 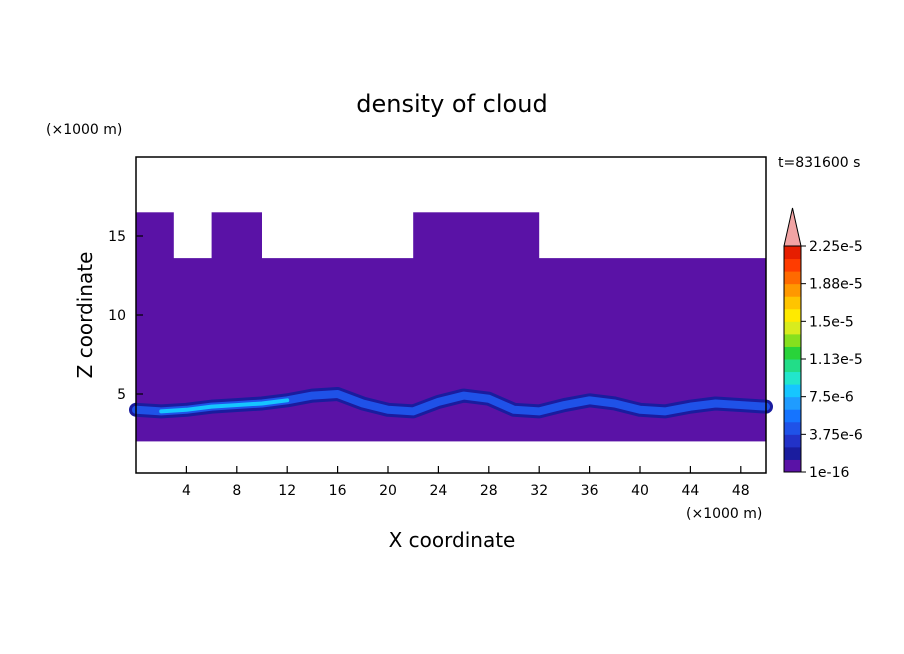 I want to click on colorbar-label: 1.88e-5, so click(x=836, y=285).